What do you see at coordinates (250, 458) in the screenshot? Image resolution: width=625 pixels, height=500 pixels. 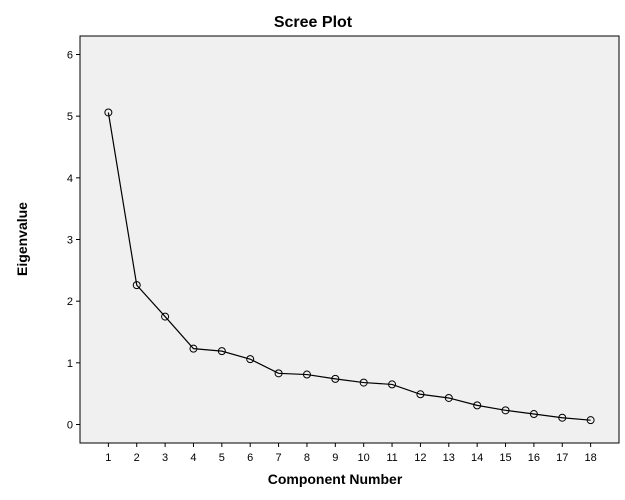 I see `x-tick-label: 6` at bounding box center [250, 458].